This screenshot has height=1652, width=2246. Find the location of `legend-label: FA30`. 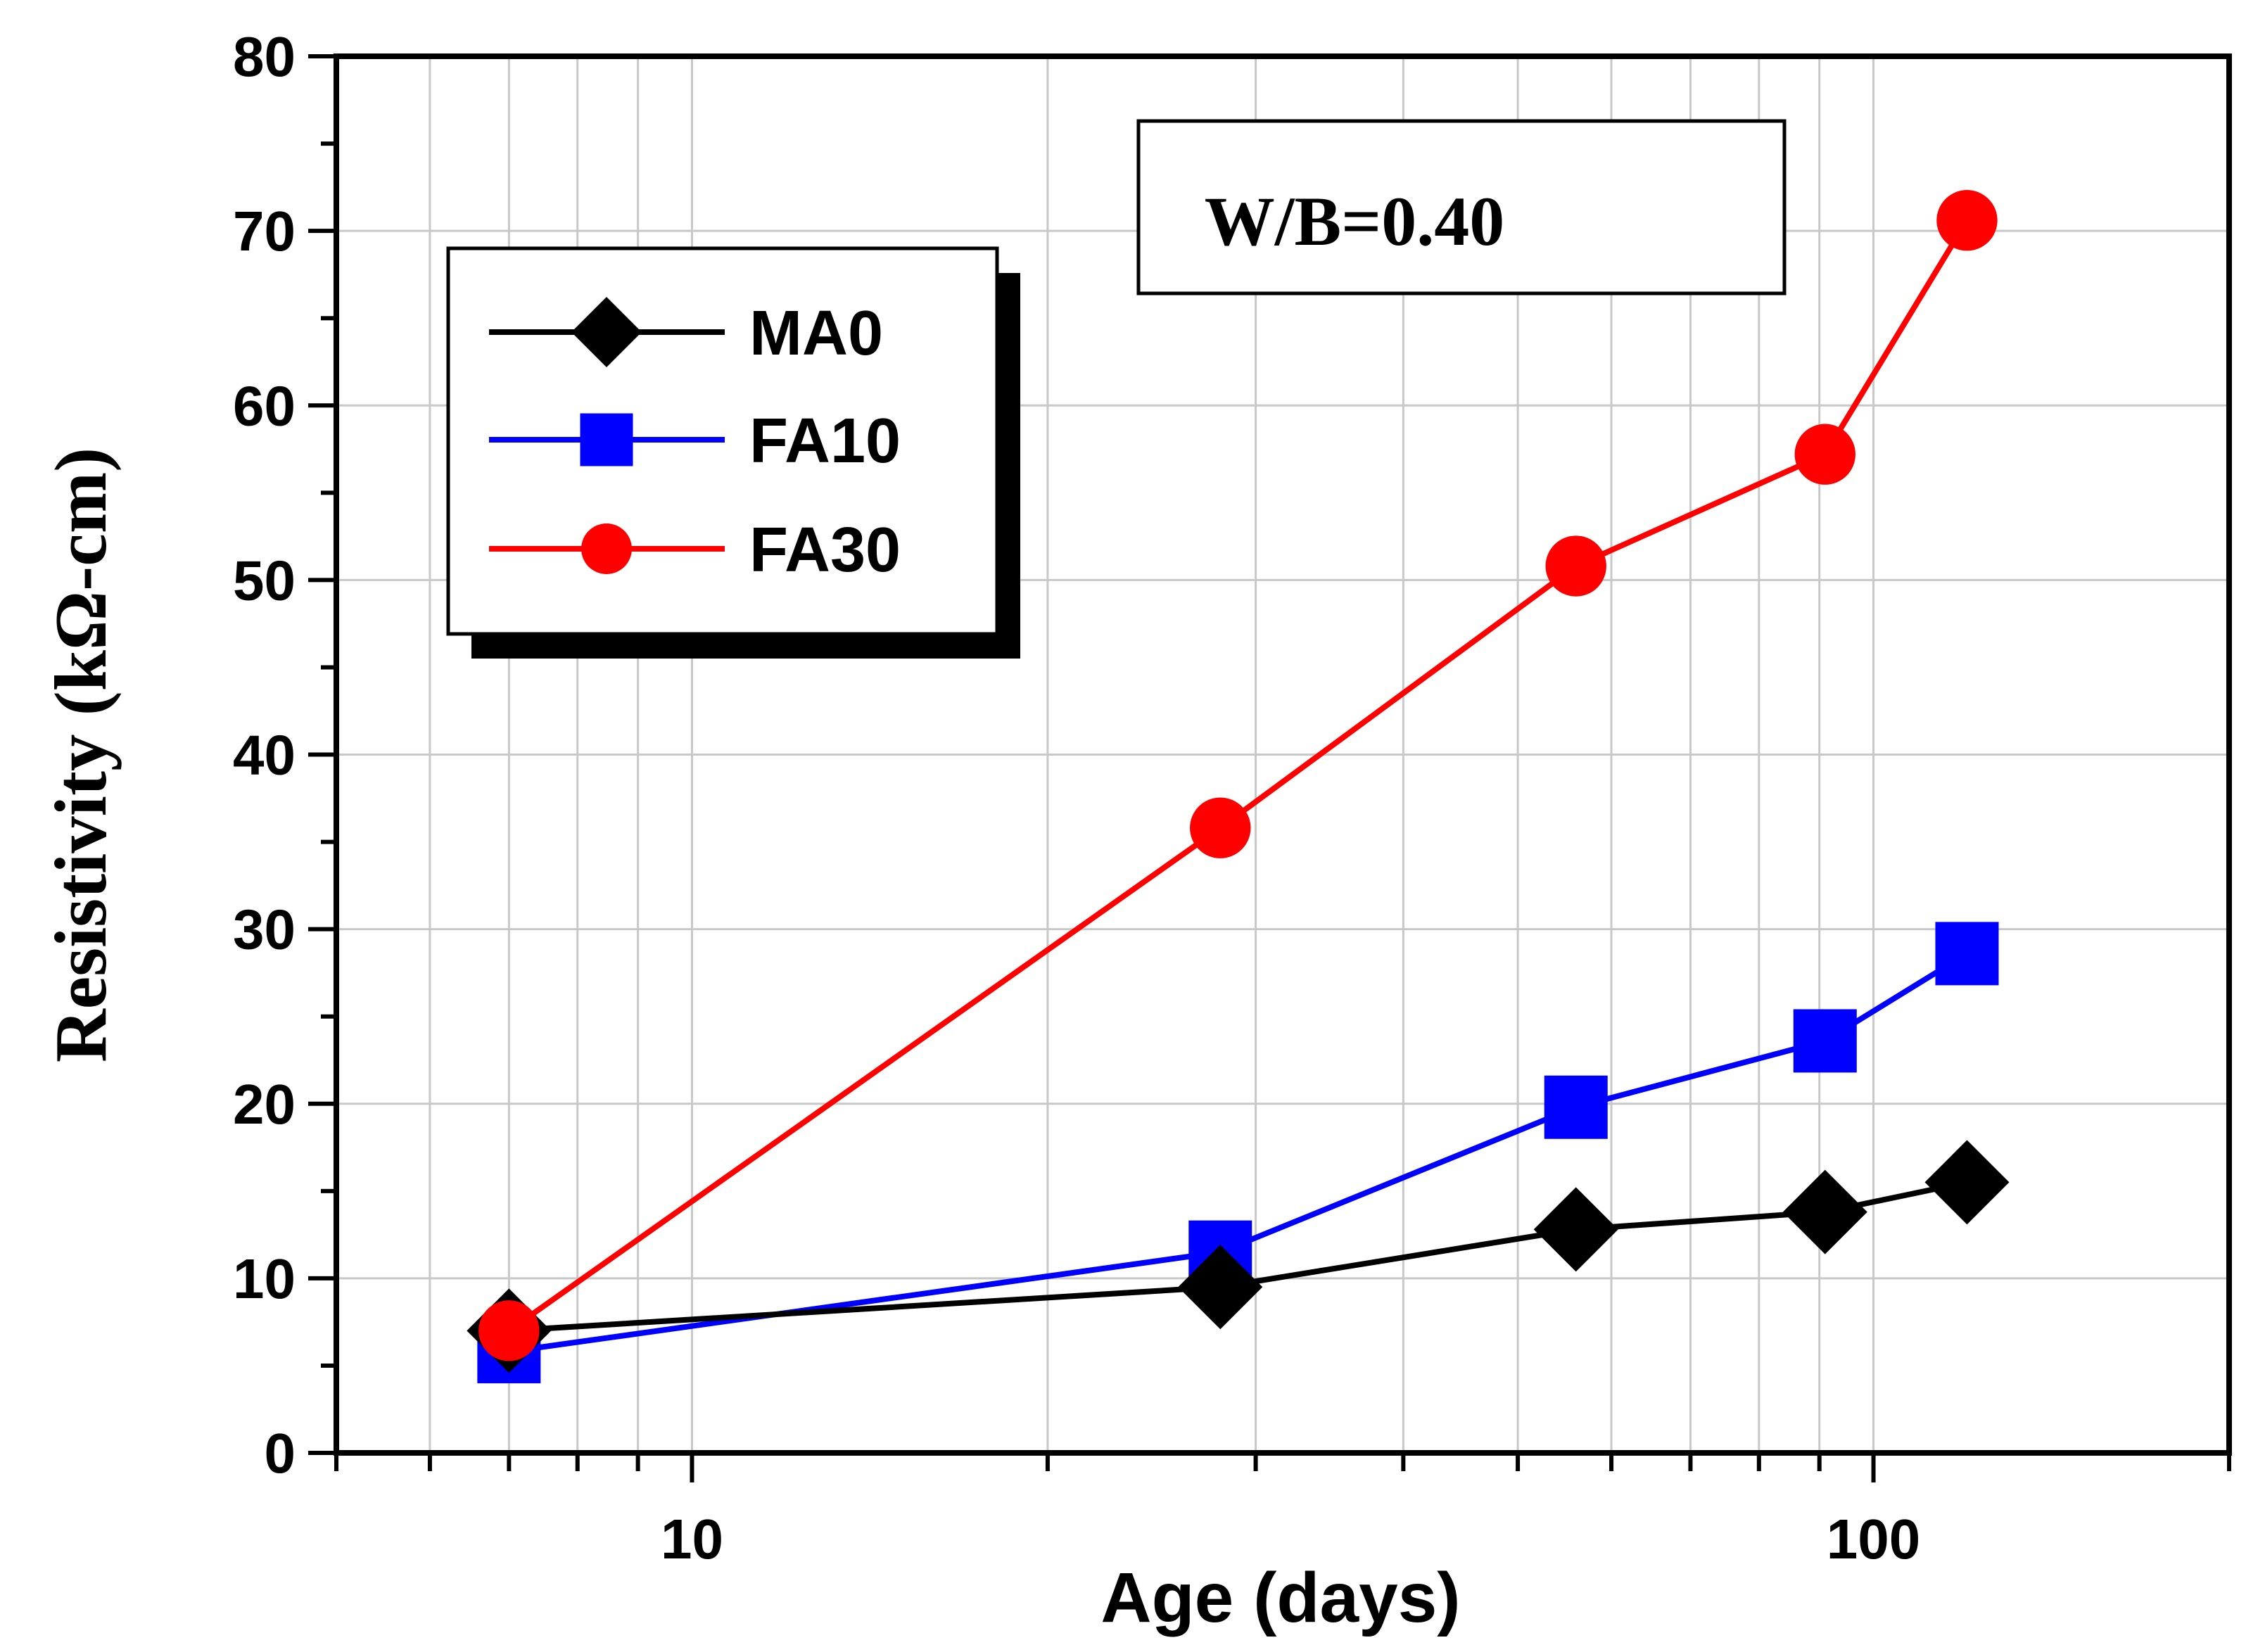

legend-label: FA30 is located at coordinates (825, 550).